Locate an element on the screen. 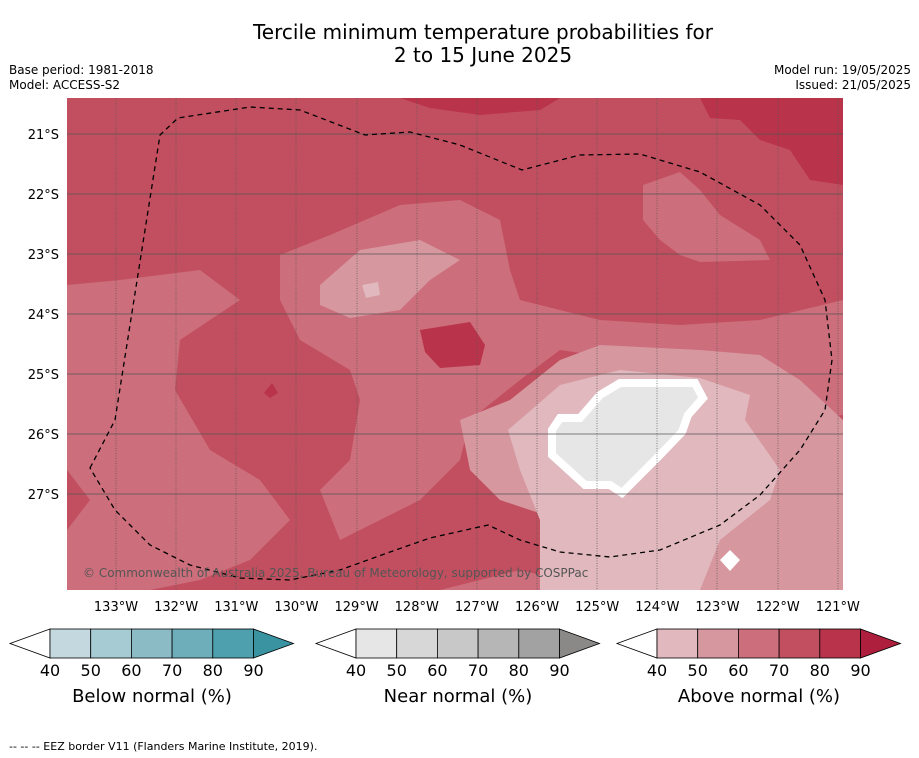  contour-80-90-speck is located at coordinates (271, 390).